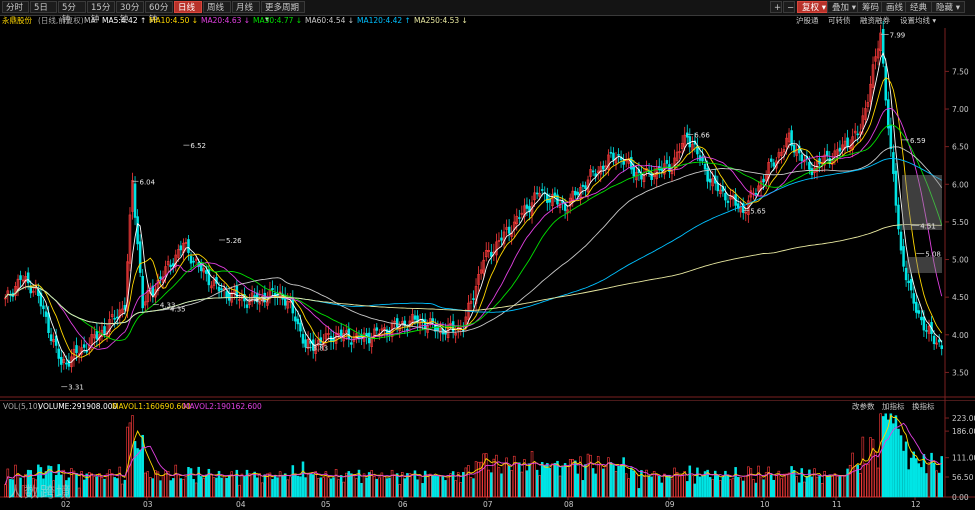 Image resolution: width=975 pixels, height=510 pixels. What do you see at coordinates (893, 406) in the screenshot?
I see `volume-link: 加指标` at bounding box center [893, 406].